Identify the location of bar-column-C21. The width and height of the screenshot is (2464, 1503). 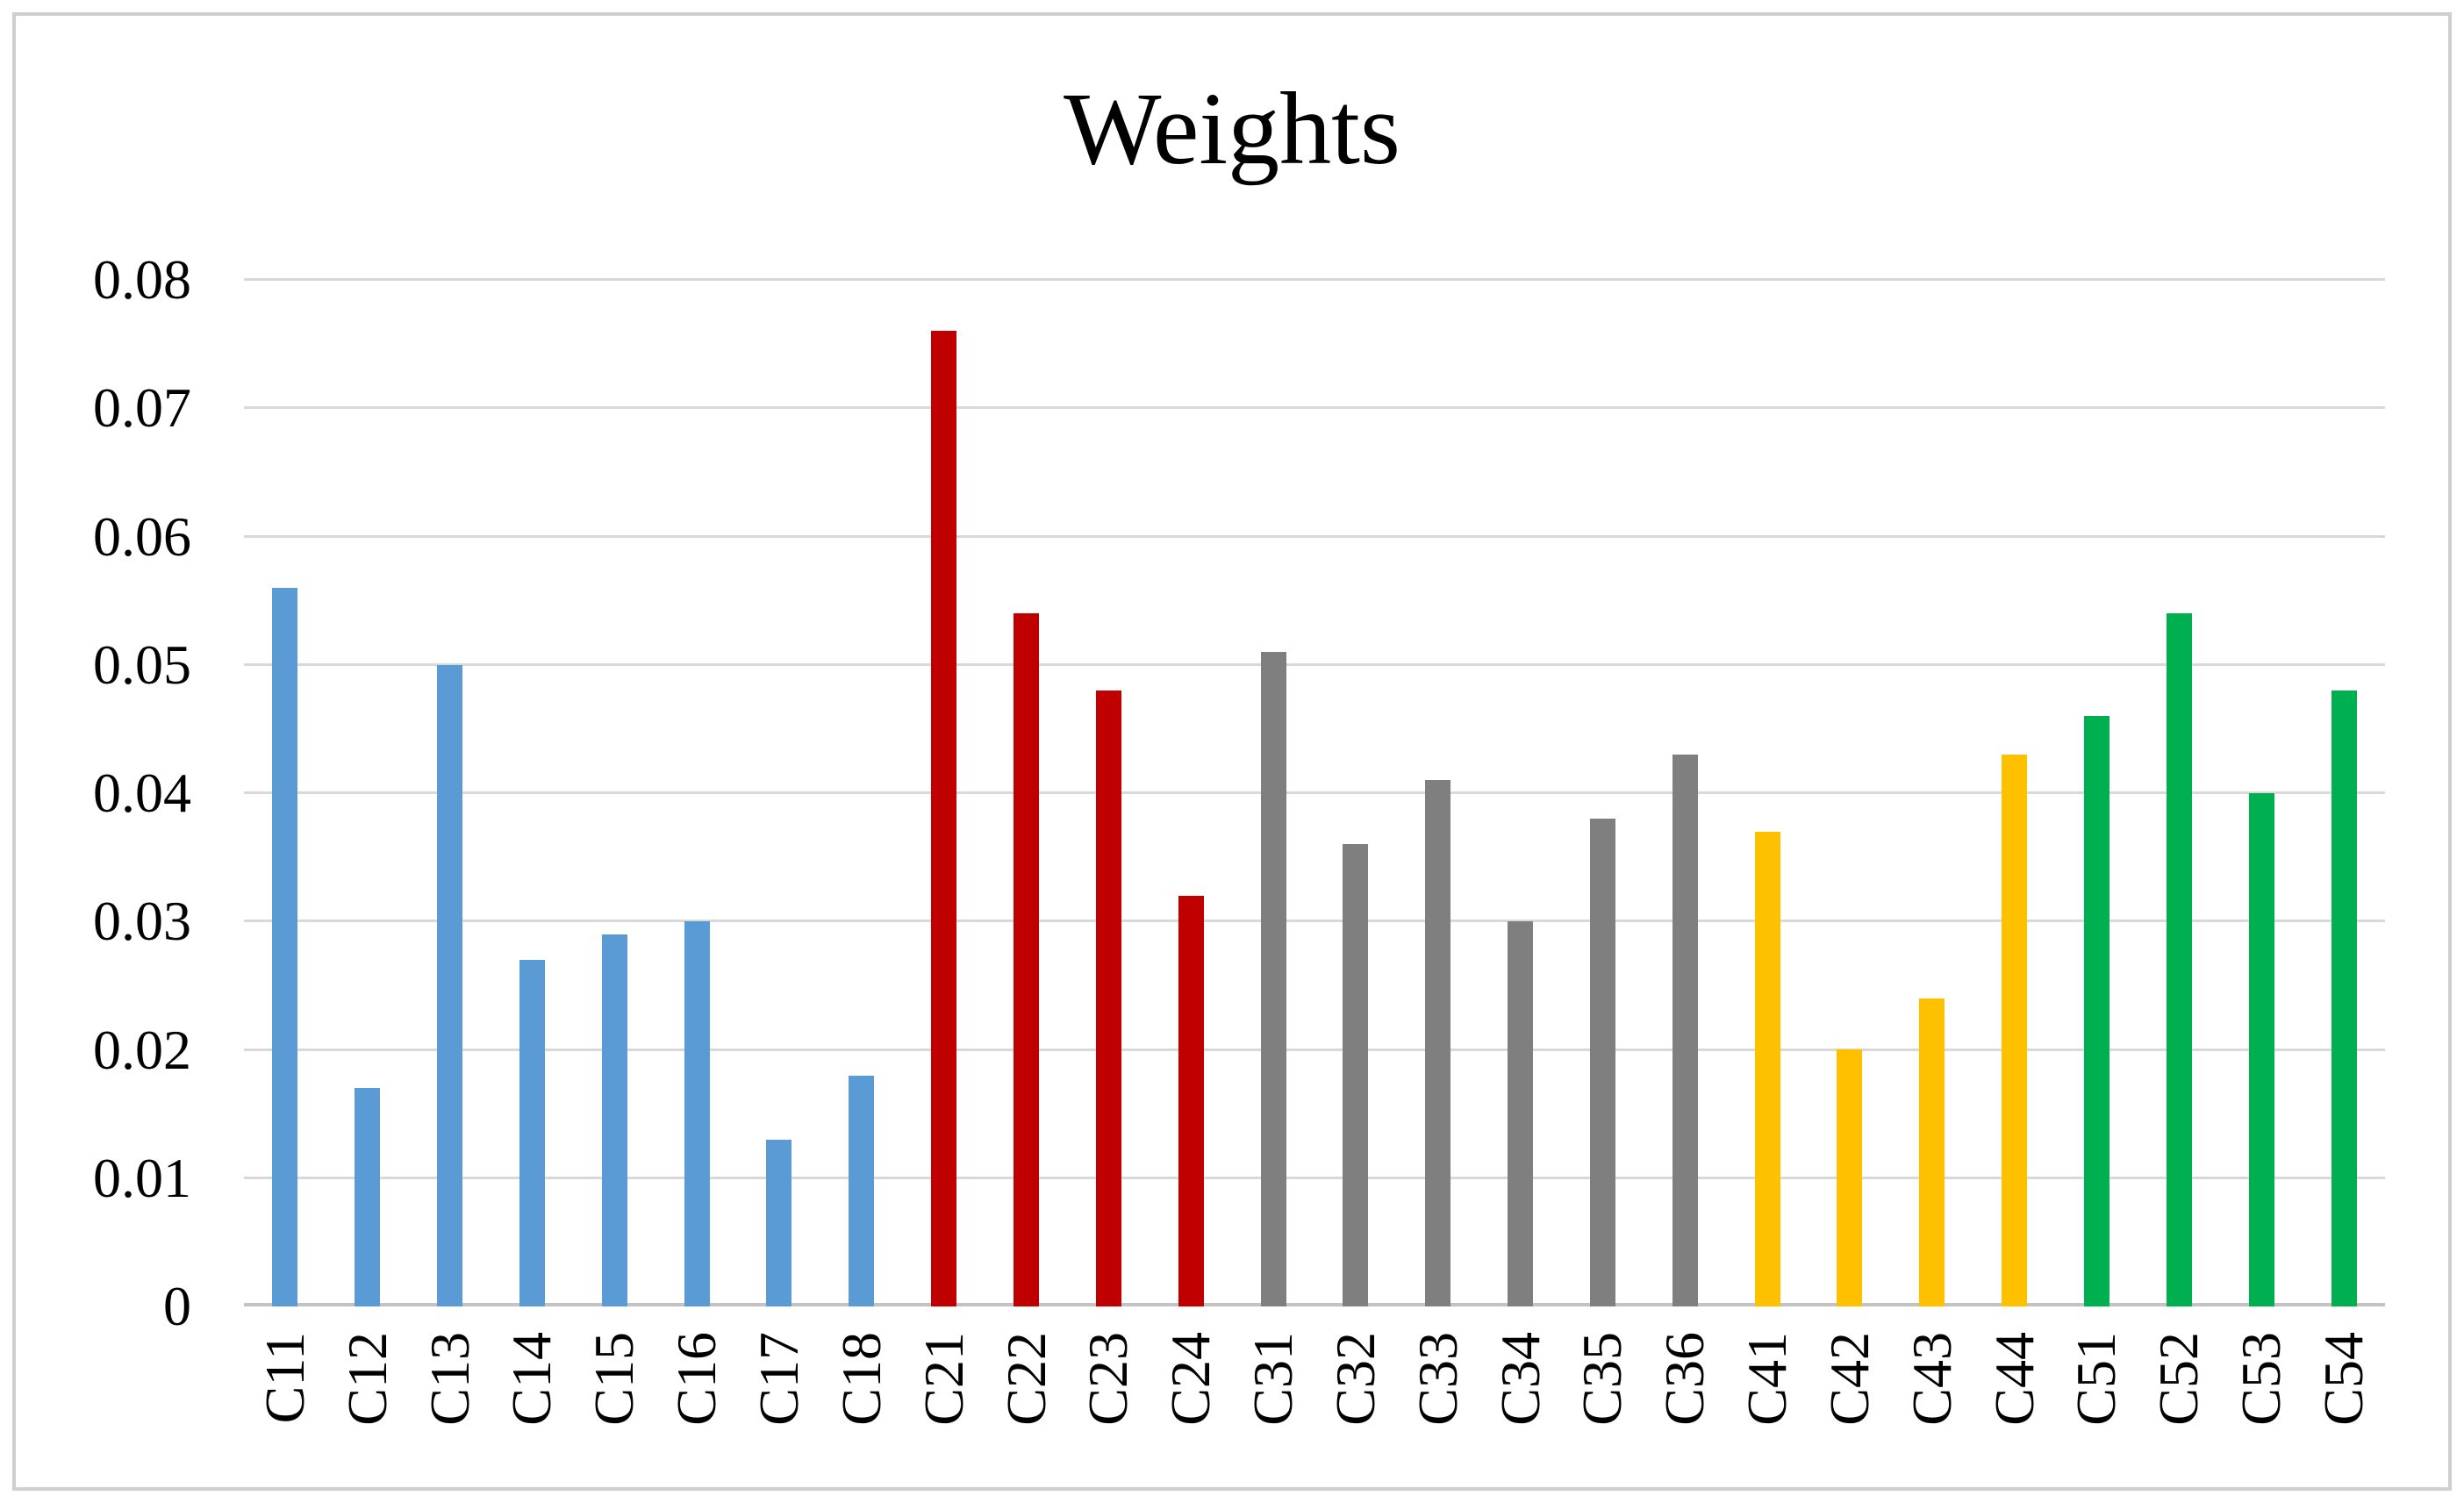
(944, 793).